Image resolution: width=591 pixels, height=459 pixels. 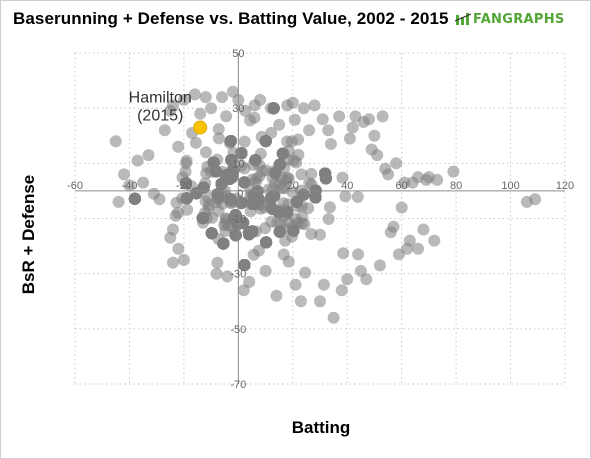 What do you see at coordinates (200, 127) in the screenshot?
I see `highlight-point` at bounding box center [200, 127].